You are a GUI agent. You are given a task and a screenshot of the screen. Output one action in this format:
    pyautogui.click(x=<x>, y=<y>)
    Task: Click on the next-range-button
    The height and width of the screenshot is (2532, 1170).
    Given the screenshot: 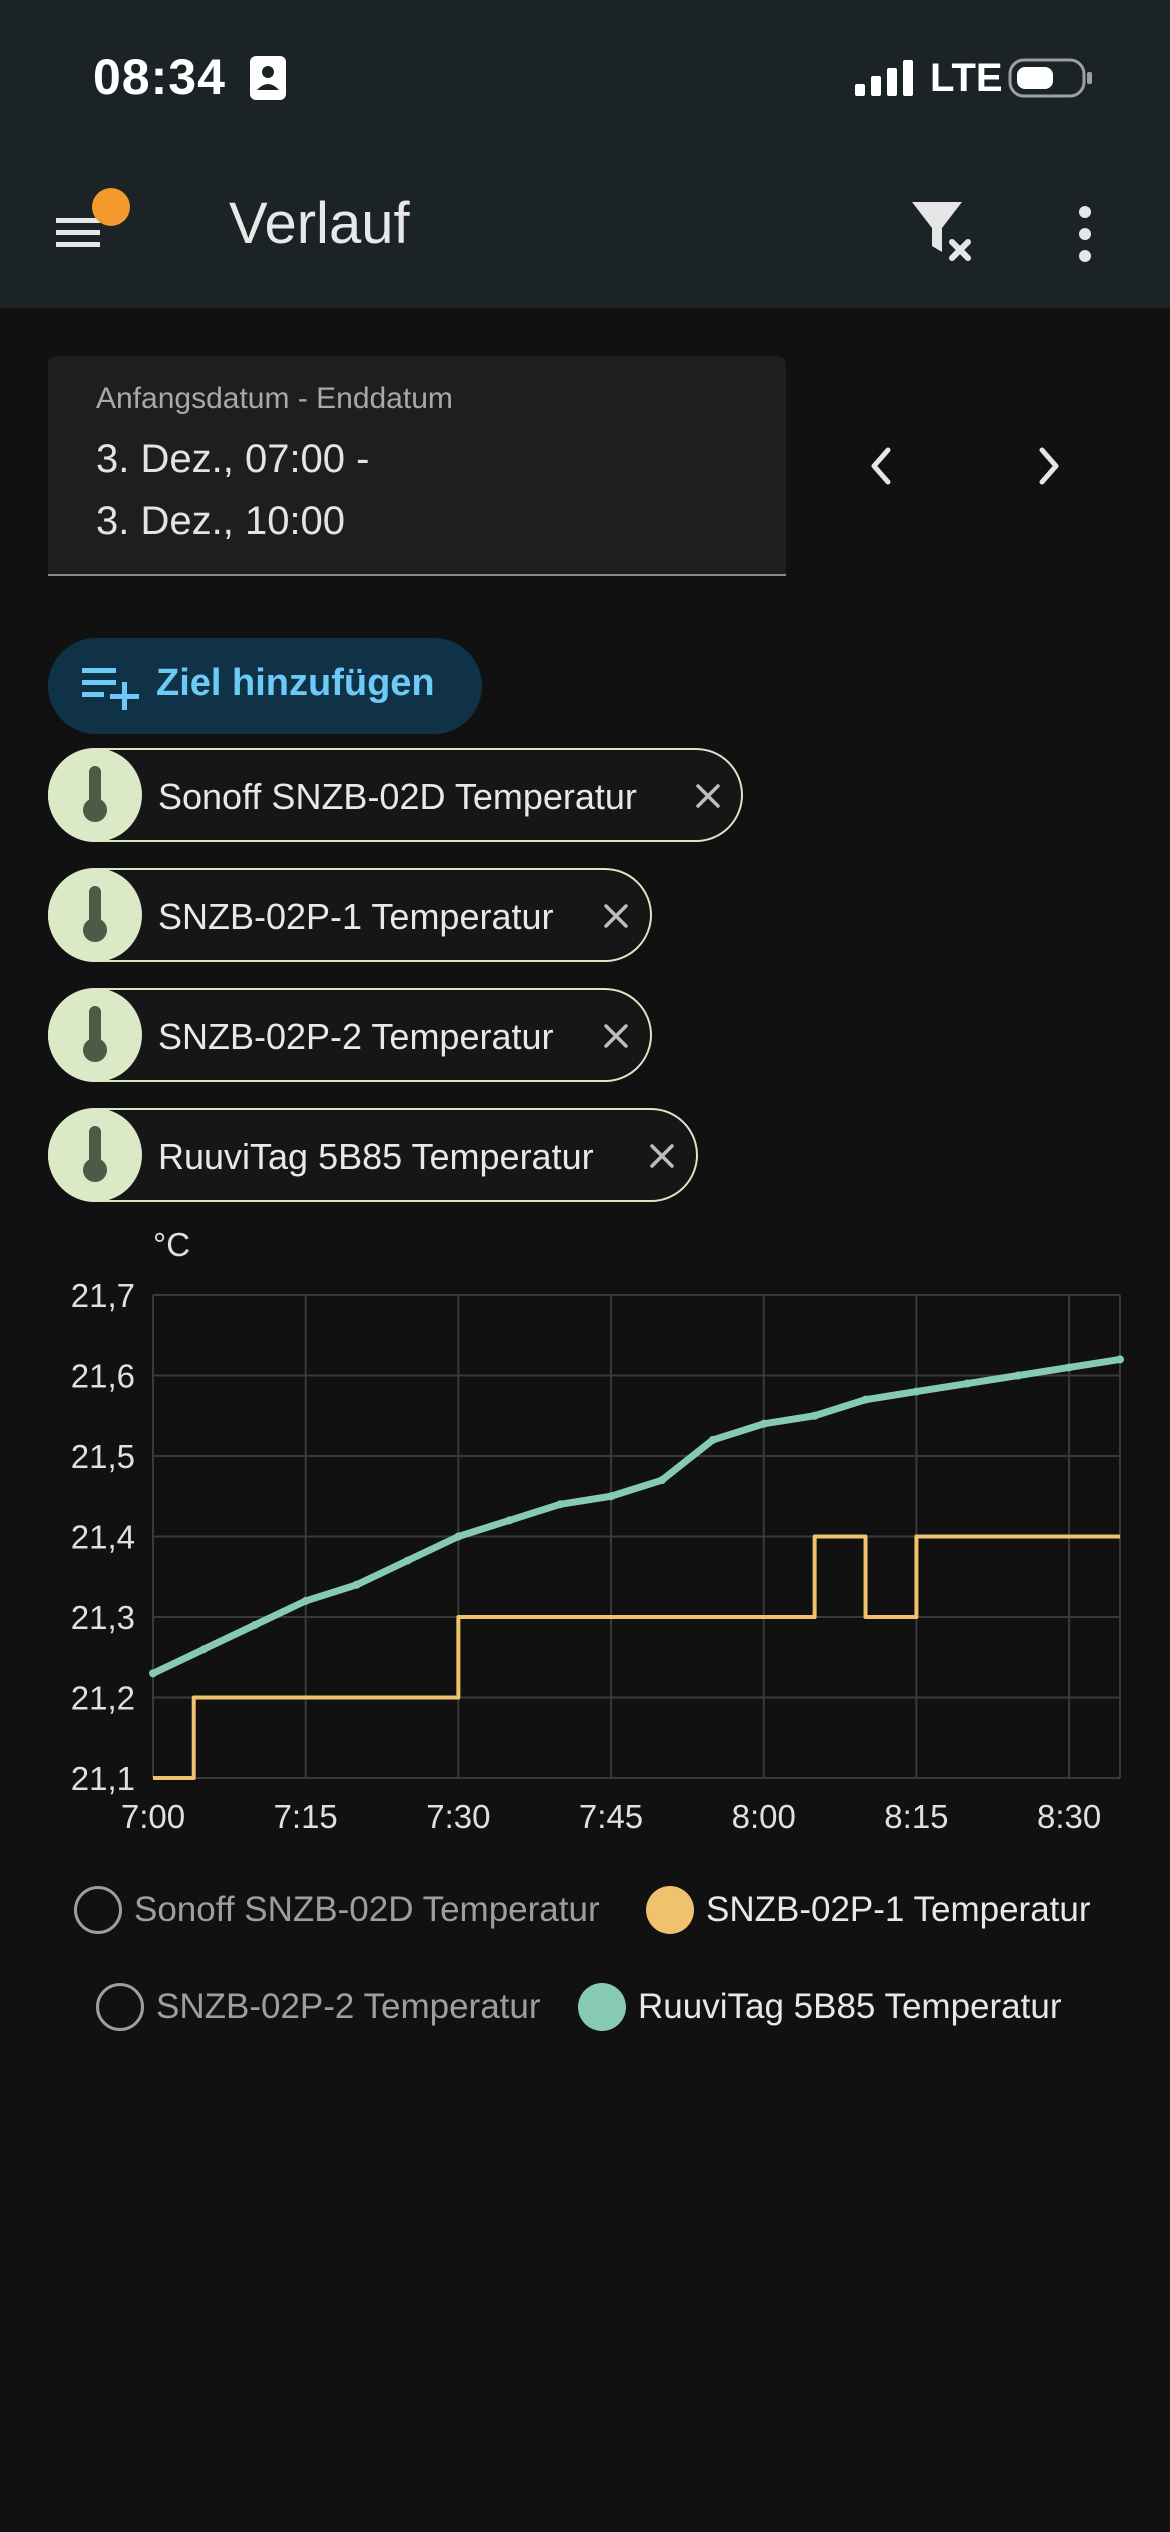 What is the action you would take?
    pyautogui.click(x=1049, y=466)
    